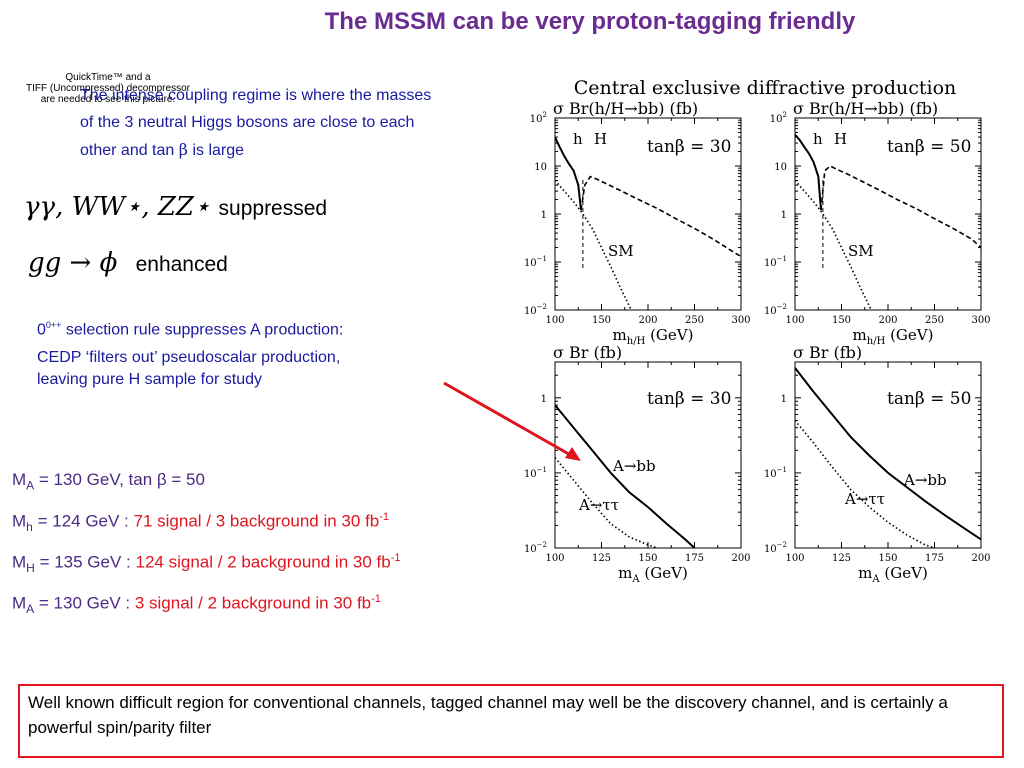 The width and height of the screenshot is (1024, 768). What do you see at coordinates (307, 150) in the screenshot?
I see `intro-line: other and tan β is large` at bounding box center [307, 150].